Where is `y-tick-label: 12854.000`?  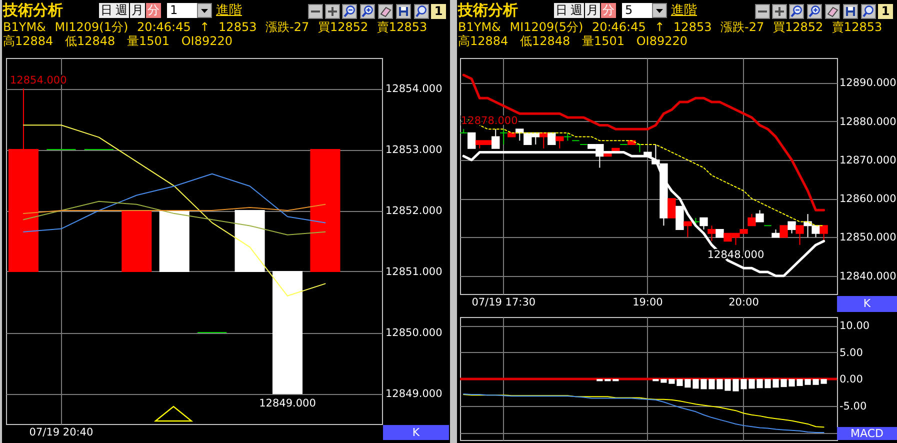
y-tick-label: 12854.000 is located at coordinates (414, 89).